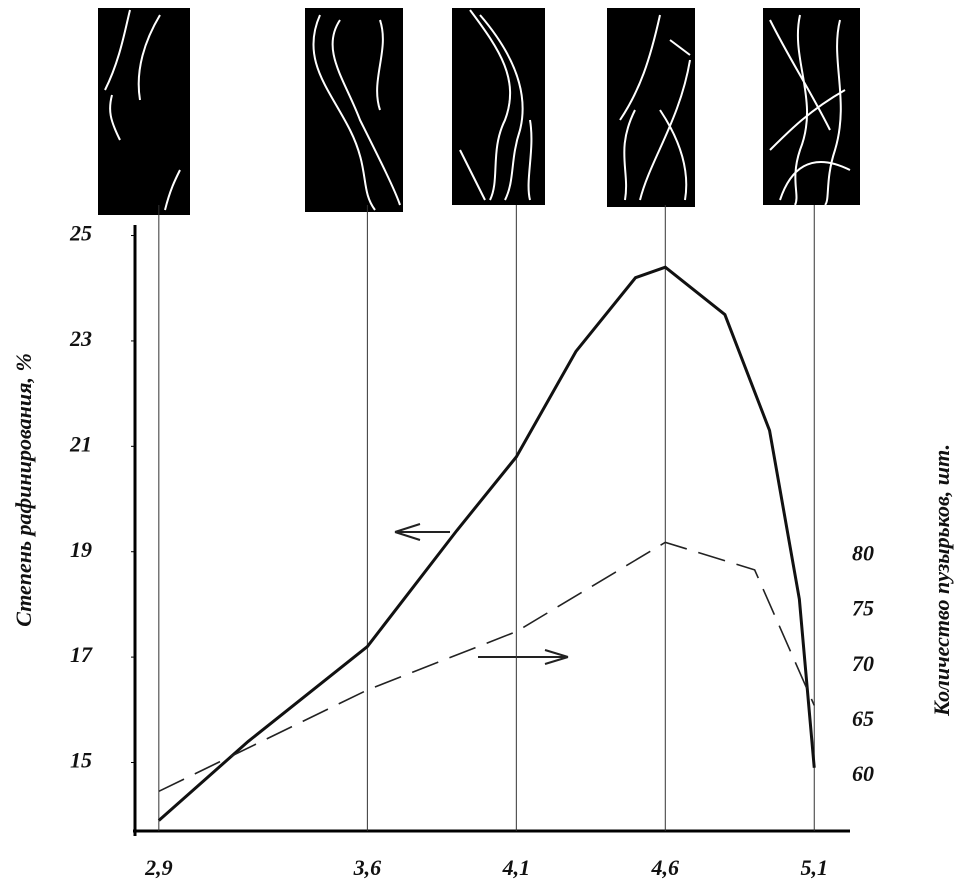 This screenshot has width=962, height=893. I want to click on x-tick-label: 5,1, so click(815, 867).